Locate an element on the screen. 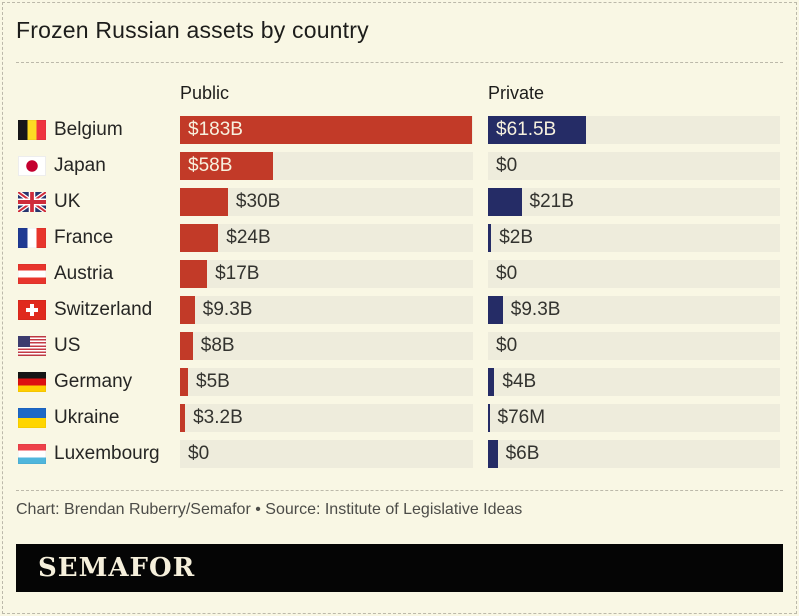  public-bar-track: $24B is located at coordinates (326, 238).